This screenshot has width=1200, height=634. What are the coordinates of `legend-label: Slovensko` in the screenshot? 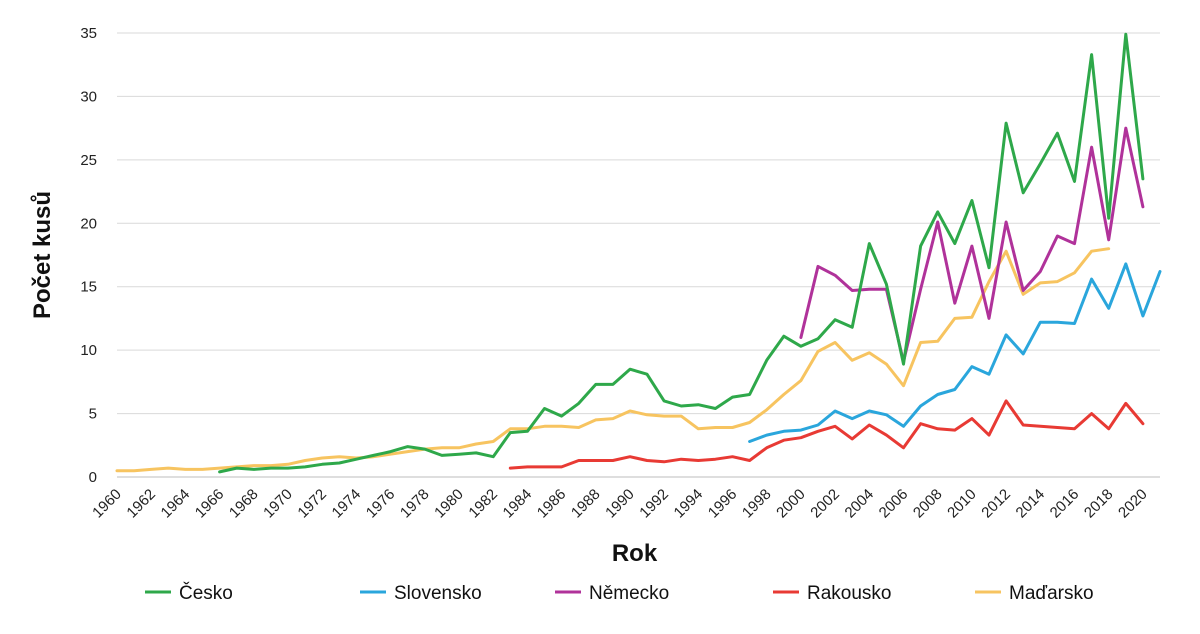 It's located at (438, 593).